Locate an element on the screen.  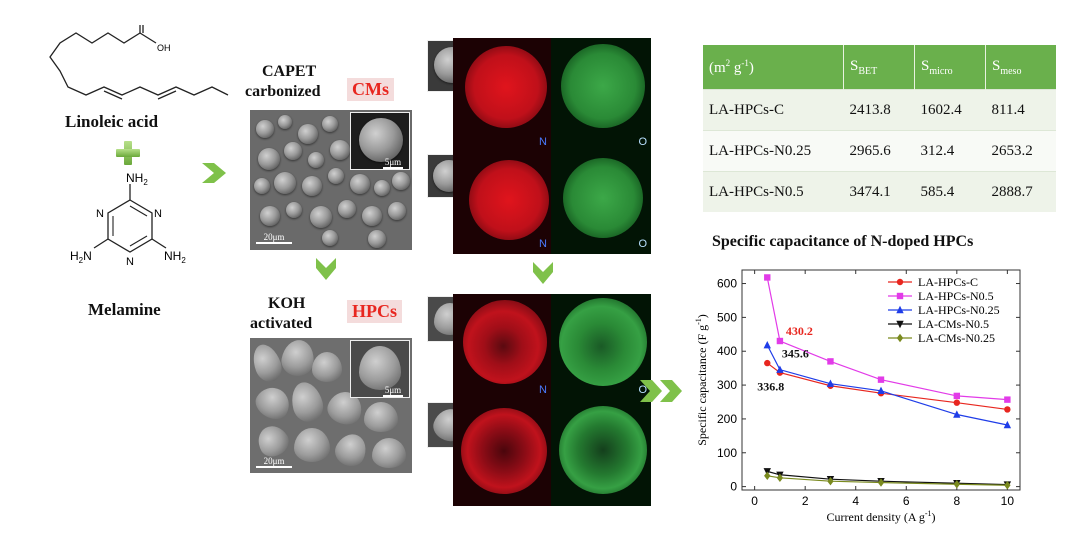
x-axis-label: Current density (A g-1) is located at coordinates (881, 516).